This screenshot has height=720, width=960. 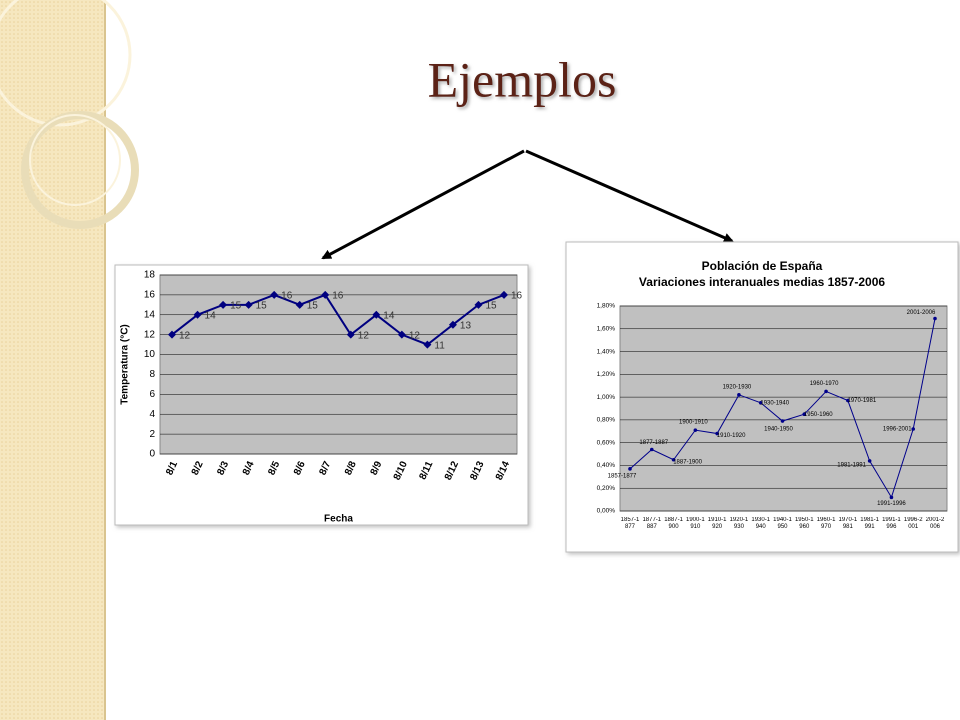 What do you see at coordinates (325, 468) in the screenshot?
I see `x-tick-label: 8/7` at bounding box center [325, 468].